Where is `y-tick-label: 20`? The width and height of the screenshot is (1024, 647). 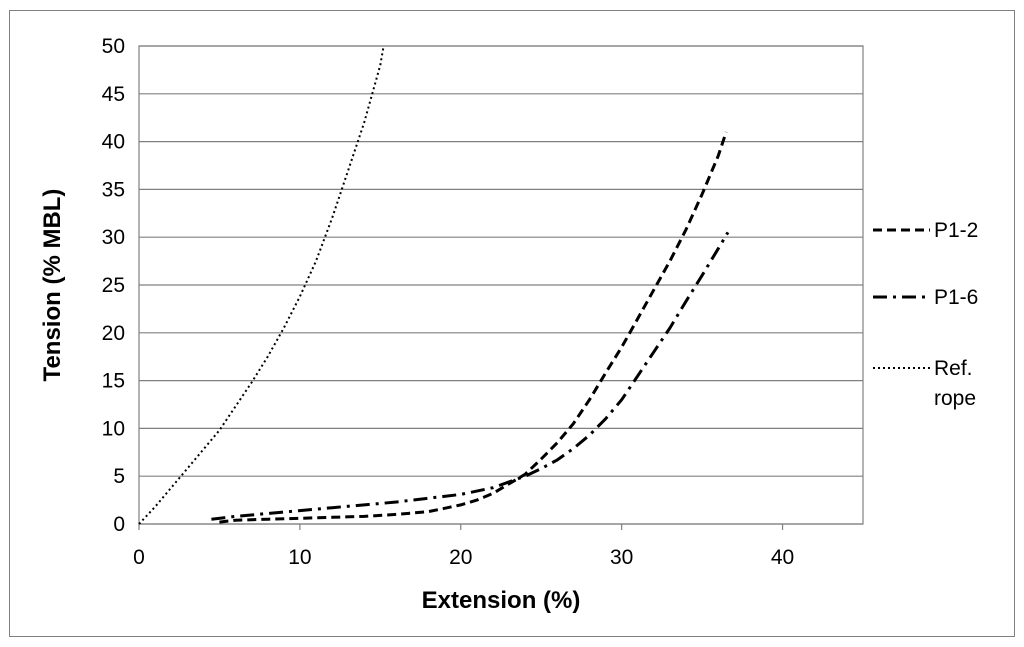 y-tick-label: 20 is located at coordinates (113, 333).